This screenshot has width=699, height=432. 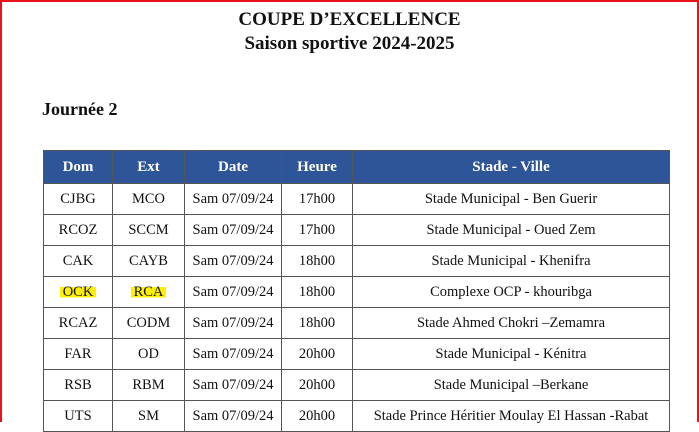 I want to click on table-cell: Stade Ahmed Chokri –Zemamra, so click(x=511, y=323).